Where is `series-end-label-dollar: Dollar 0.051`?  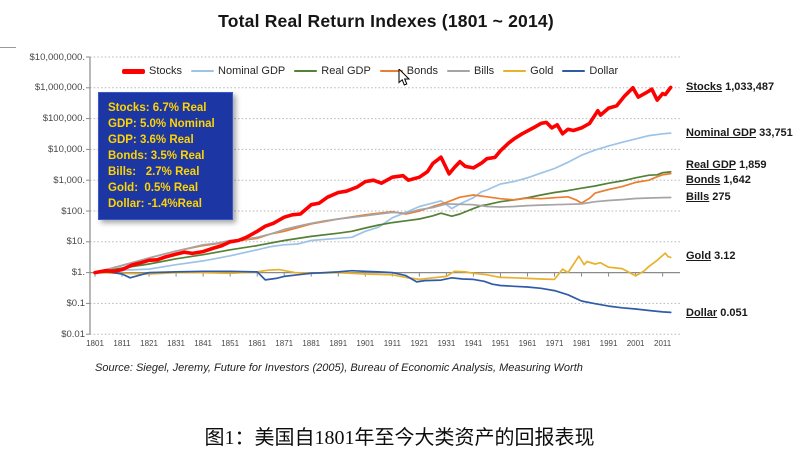
series-end-label-dollar: Dollar 0.051 is located at coordinates (717, 313).